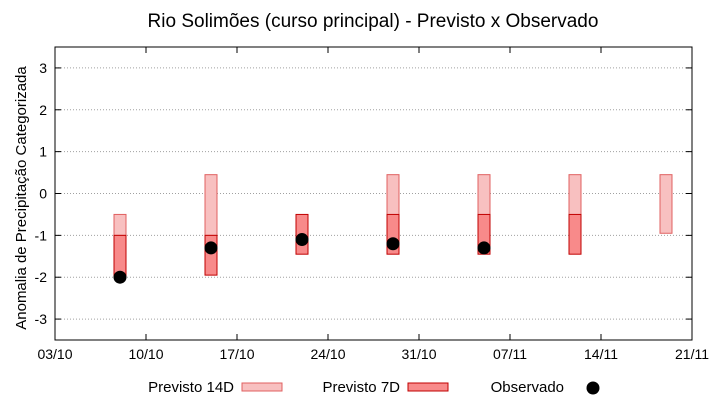 This screenshot has height=400, width=720. What do you see at coordinates (43, 68) in the screenshot?
I see `y-tick-label: 3` at bounding box center [43, 68].